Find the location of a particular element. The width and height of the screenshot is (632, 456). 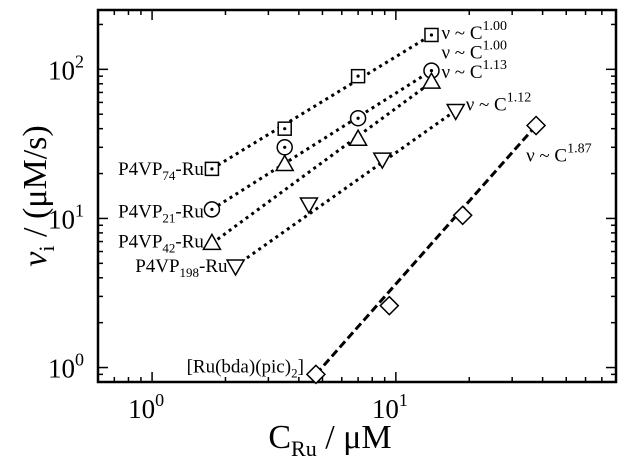

slope-annotation-exp: 1.12 is located at coordinates (519, 97).